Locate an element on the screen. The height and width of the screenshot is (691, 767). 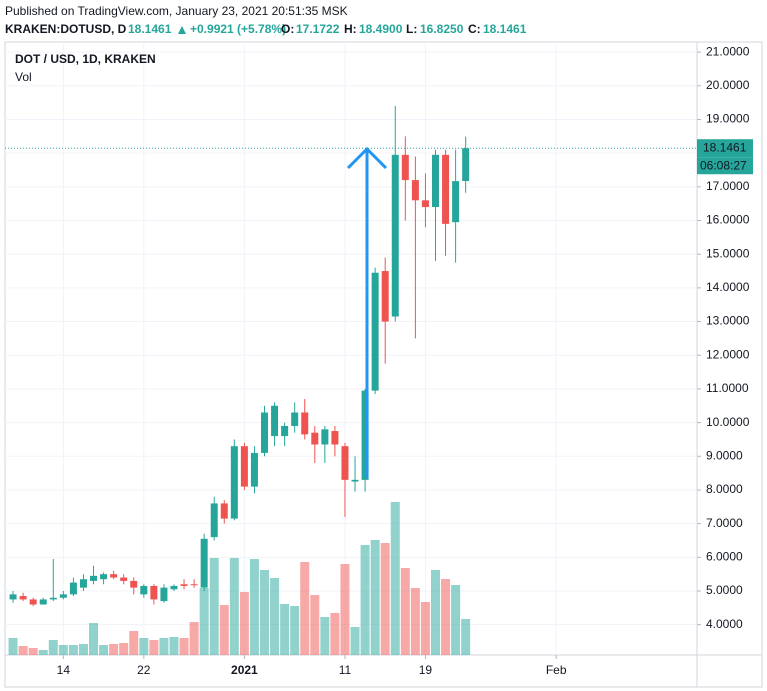
ohlc-value: 18.1461 is located at coordinates (505, 29).